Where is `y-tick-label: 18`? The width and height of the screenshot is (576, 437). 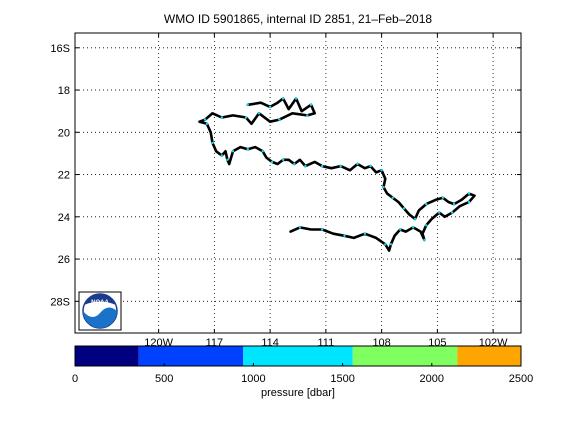 y-tick-label: 18 is located at coordinates (64, 91).